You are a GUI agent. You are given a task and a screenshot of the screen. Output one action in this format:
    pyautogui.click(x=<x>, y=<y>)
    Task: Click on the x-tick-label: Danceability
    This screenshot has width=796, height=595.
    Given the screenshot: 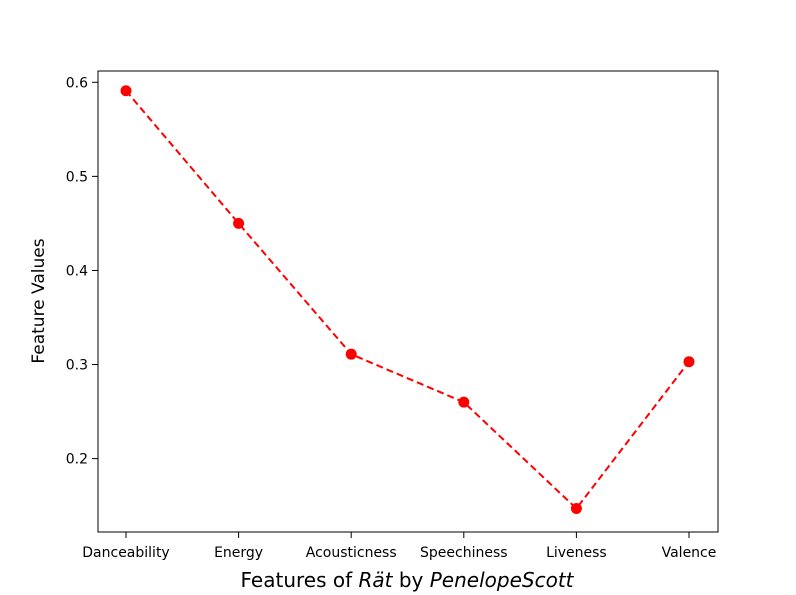 What is the action you would take?
    pyautogui.click(x=125, y=553)
    